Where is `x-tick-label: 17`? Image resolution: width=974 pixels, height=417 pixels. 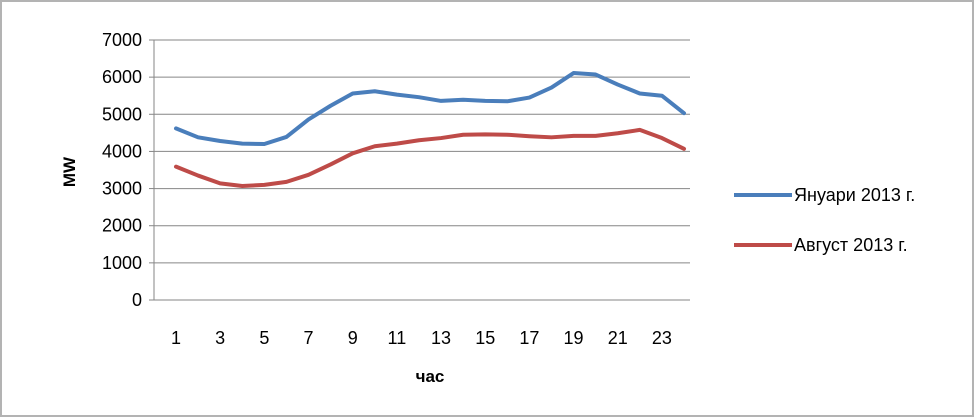
x-tick-label: 17 is located at coordinates (529, 338).